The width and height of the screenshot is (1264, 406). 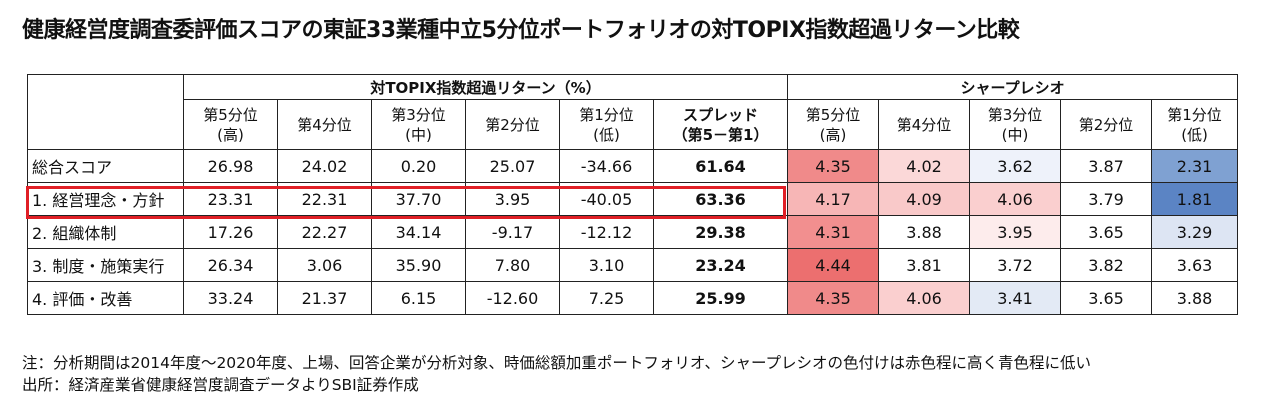 What do you see at coordinates (485, 87) in the screenshot?
I see `excess-return-group-header: 対TOPIX指数超過リターン（%）` at bounding box center [485, 87].